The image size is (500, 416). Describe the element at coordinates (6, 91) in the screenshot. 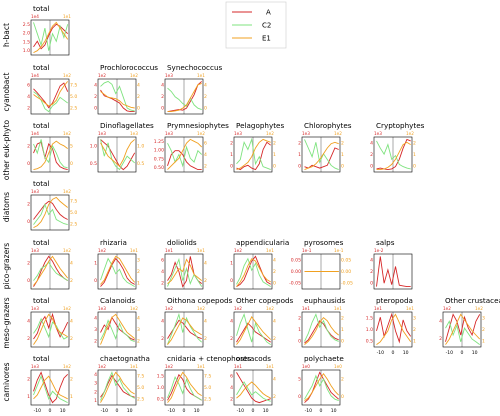

I see `row-label-cyanobact: cyanobact` at that location.